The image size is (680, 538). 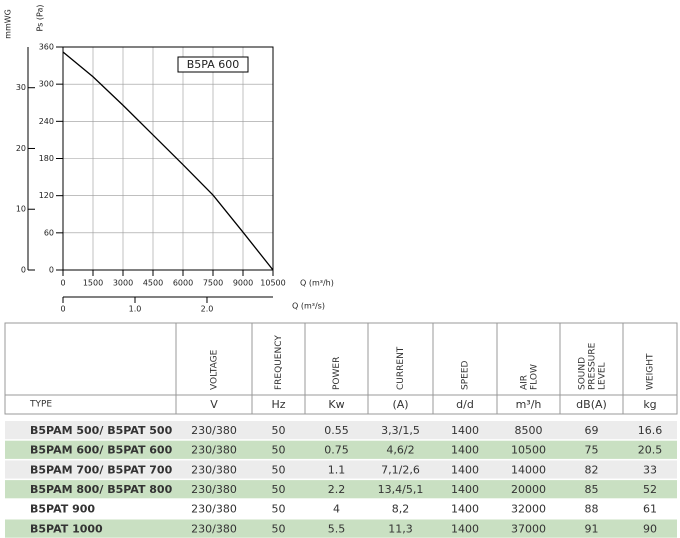 What do you see at coordinates (650, 489) in the screenshot?
I see `cell: 52` at bounding box center [650, 489].